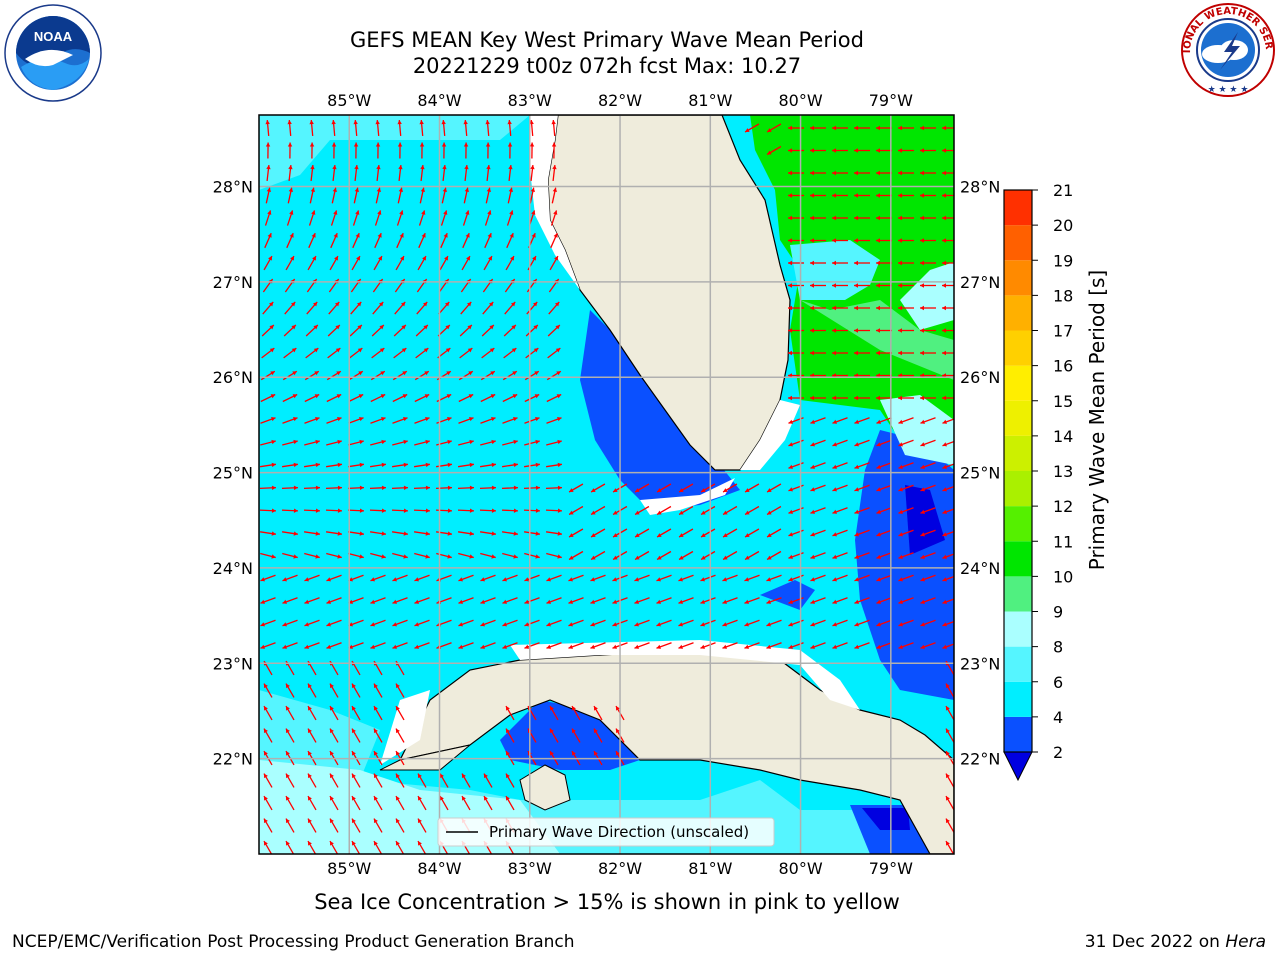  Describe the element at coordinates (710, 100) in the screenshot. I see `lon-tick-label: 81°W` at that location.